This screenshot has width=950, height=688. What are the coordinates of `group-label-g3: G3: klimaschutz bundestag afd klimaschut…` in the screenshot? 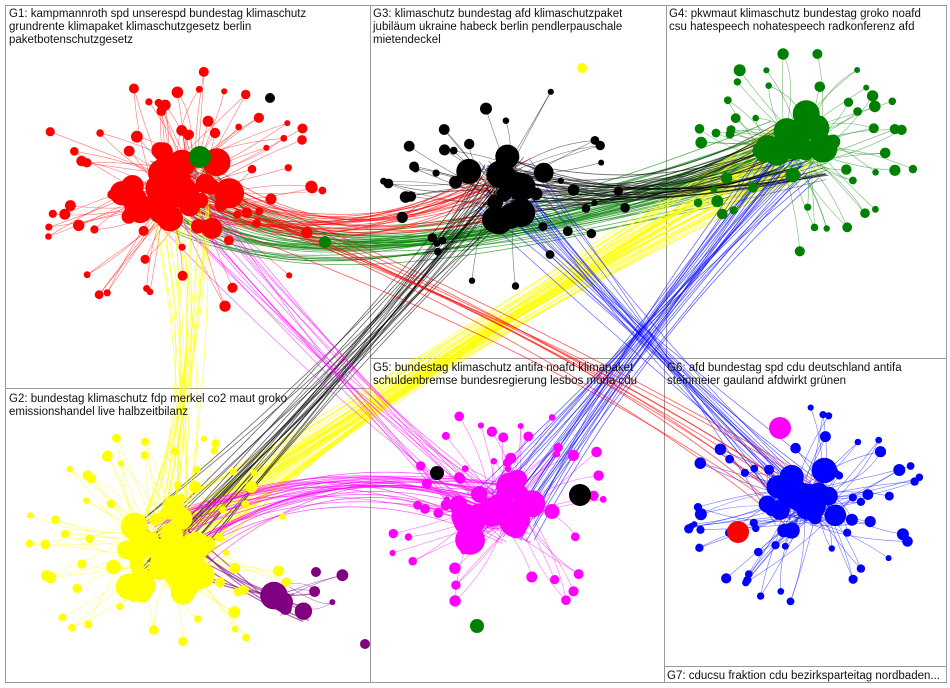 It's located at (498, 27).